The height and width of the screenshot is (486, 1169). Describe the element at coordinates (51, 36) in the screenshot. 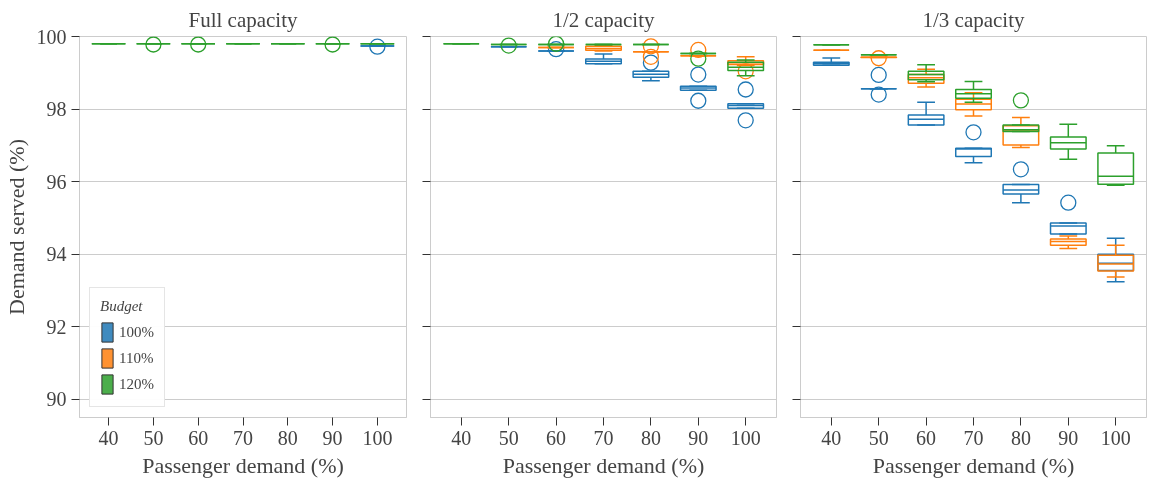

I see `y-tick-label: 100` at that location.